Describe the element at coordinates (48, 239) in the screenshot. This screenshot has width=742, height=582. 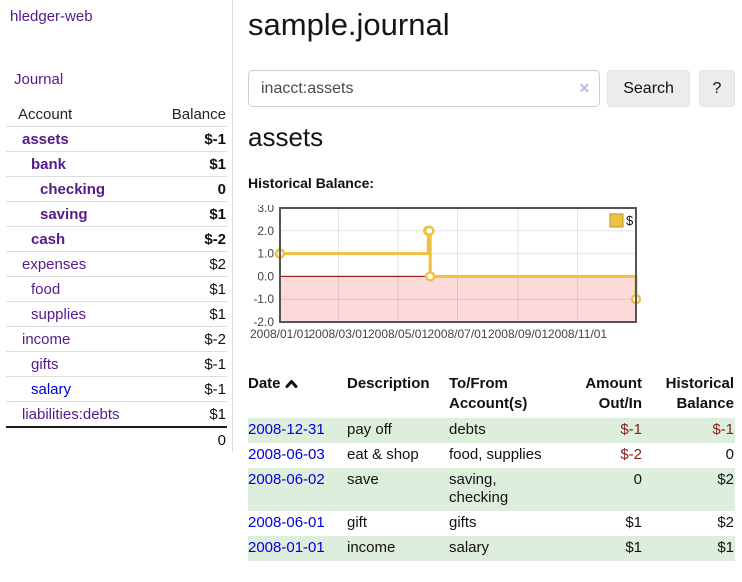
I see `account-link: cash` at that location.